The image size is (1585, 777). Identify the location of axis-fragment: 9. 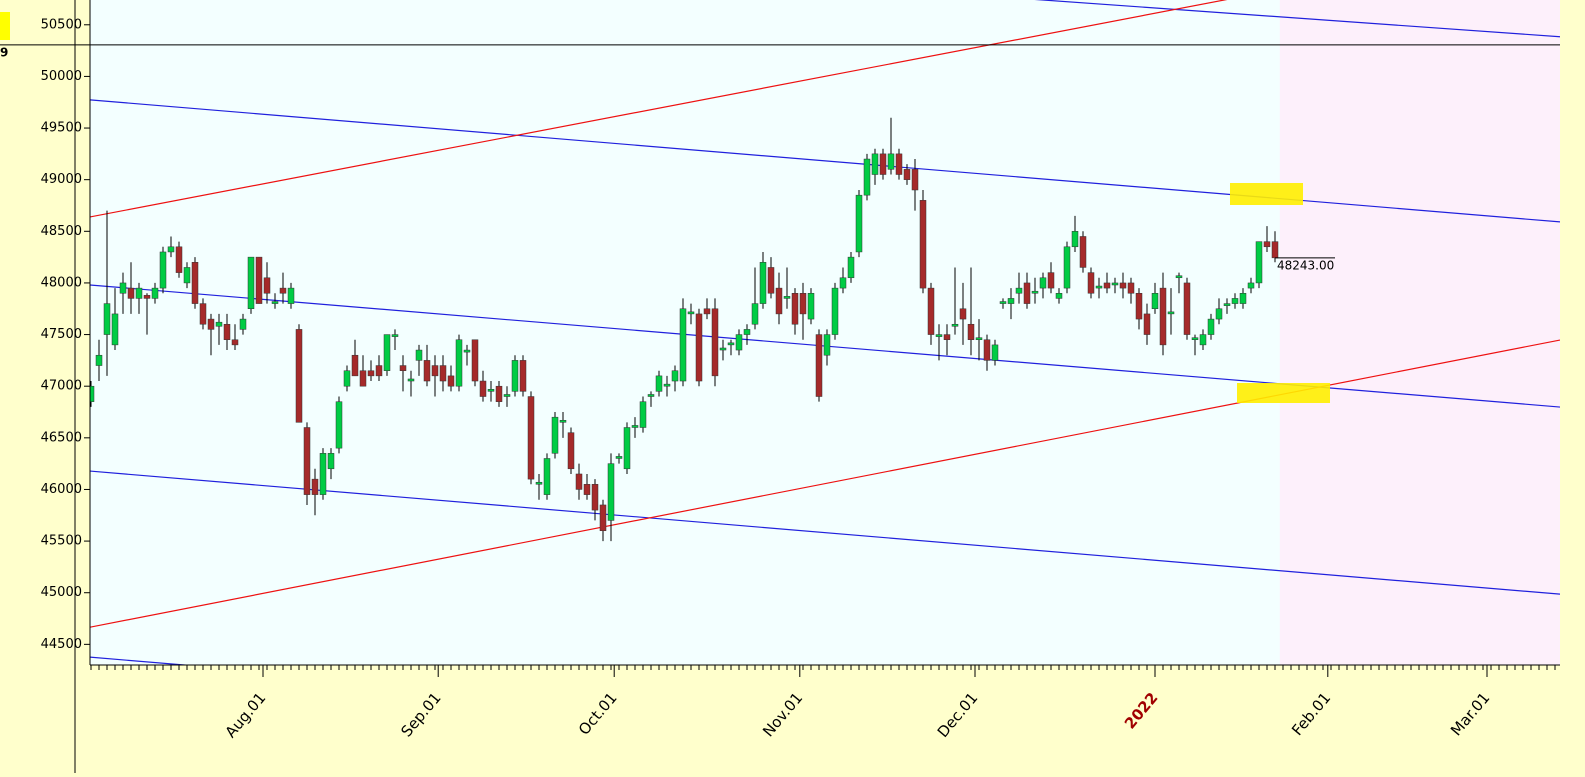
(4, 53).